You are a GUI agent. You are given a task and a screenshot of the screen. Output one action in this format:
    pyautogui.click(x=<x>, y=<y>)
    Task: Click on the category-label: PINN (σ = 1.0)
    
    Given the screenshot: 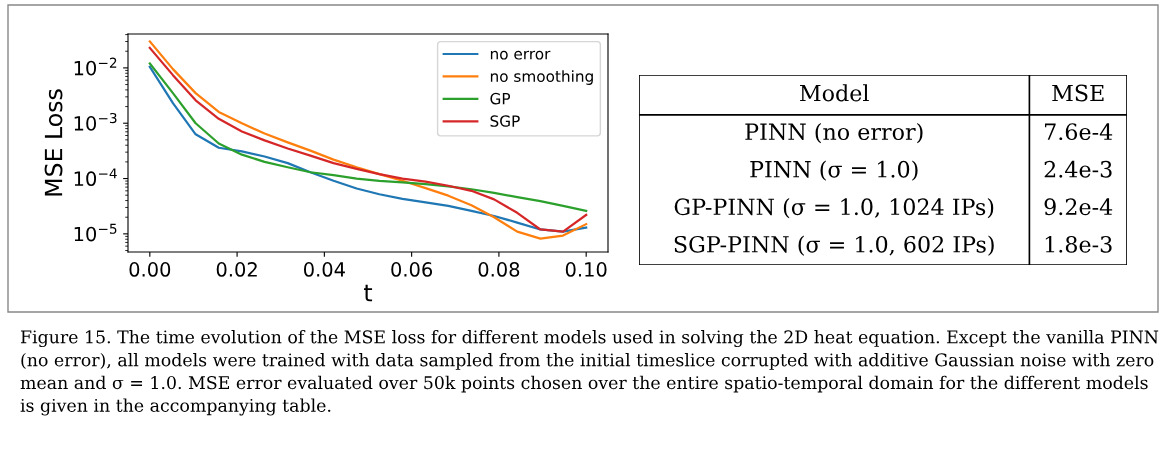 What is the action you would take?
    pyautogui.click(x=834, y=170)
    